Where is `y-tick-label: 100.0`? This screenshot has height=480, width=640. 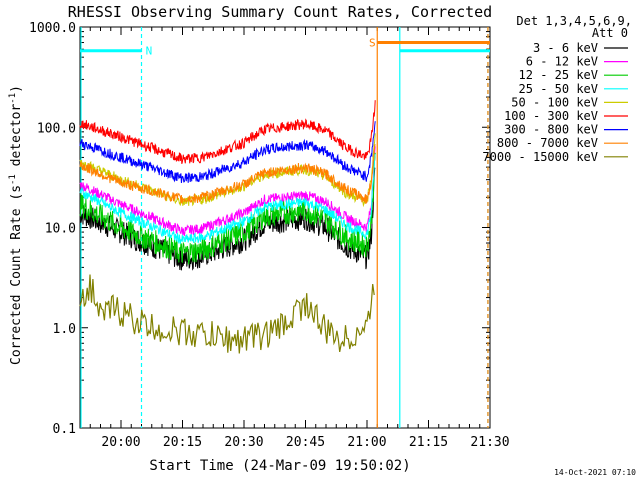 y-tick-label: 100.0 is located at coordinates (56, 128).